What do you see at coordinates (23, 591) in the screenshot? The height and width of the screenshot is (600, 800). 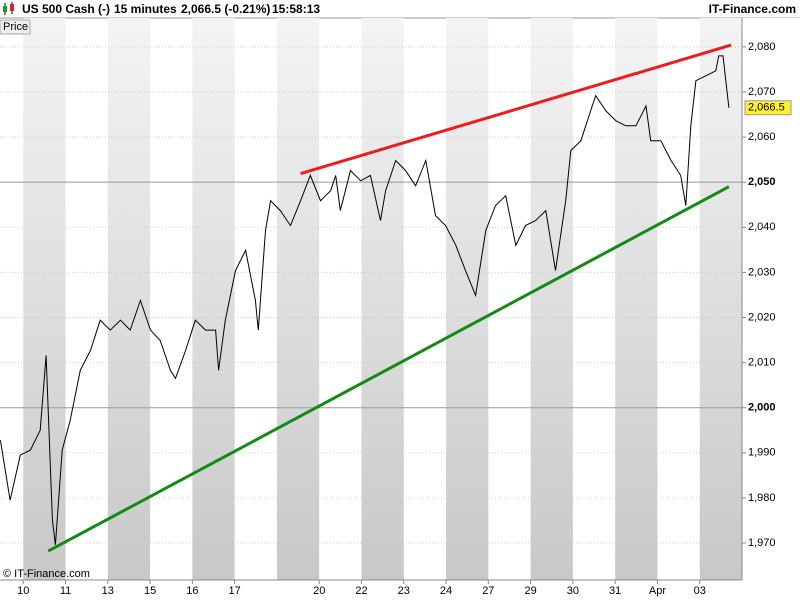 I see `x-tick-label: 10` at bounding box center [23, 591].